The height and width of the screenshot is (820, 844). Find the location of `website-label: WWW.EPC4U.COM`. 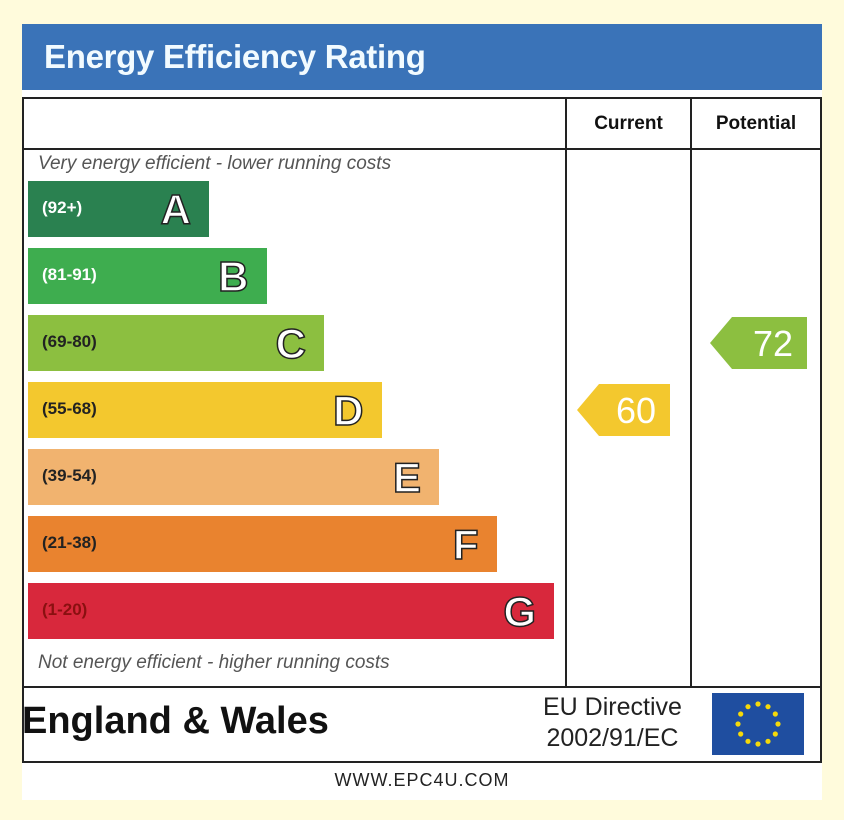

website-label: WWW.EPC4U.COM is located at coordinates (422, 780).